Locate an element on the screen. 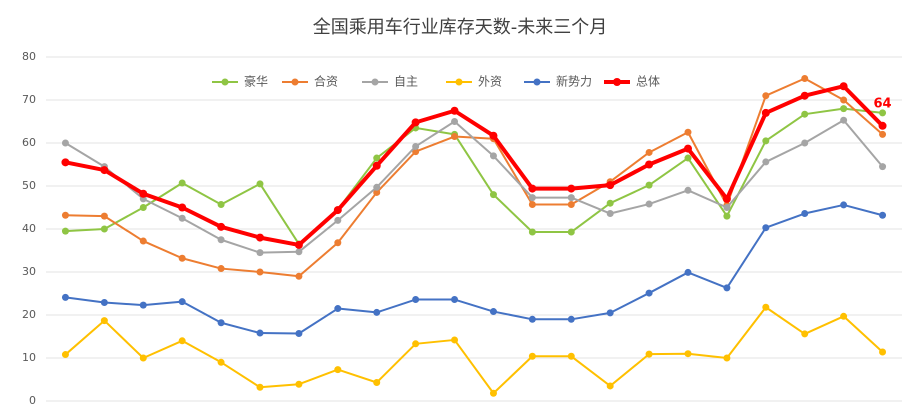 The height and width of the screenshot is (409, 919). y-tick-label: 30 is located at coordinates (29, 271).